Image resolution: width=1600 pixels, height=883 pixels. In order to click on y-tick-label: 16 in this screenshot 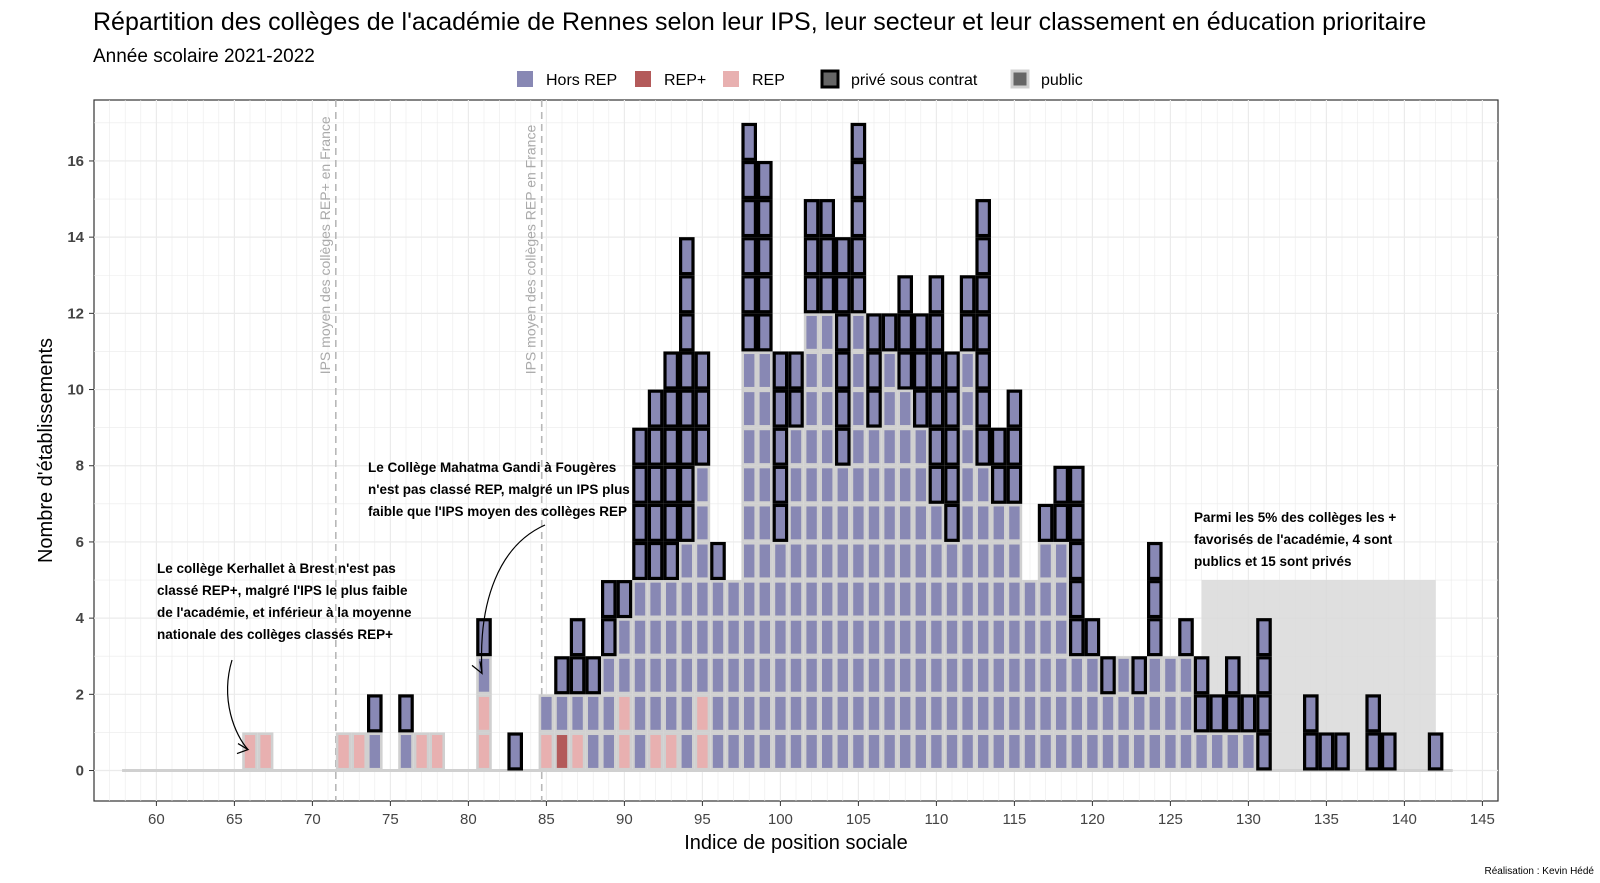, I will do `click(75, 161)`.